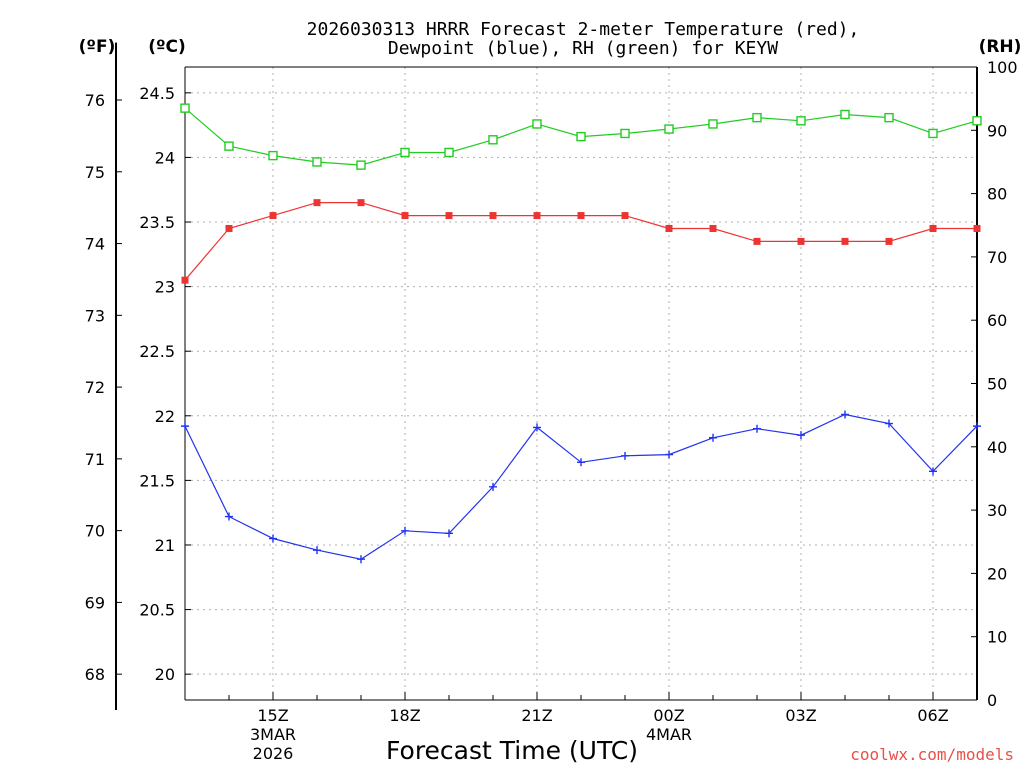 Image resolution: width=1024 pixels, height=768 pixels. I want to click on x-tick-date: 3MAR, so click(273, 734).